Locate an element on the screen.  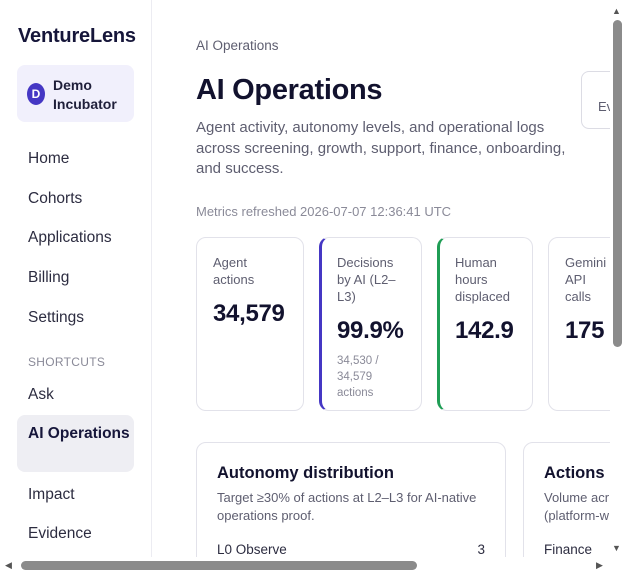
stat-value: 175 is located at coordinates (585, 330).